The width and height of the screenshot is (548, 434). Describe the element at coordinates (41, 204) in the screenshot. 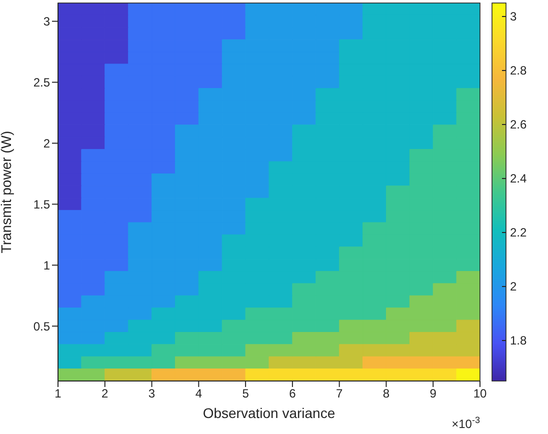

I see `y-tick-label: 1.5` at that location.